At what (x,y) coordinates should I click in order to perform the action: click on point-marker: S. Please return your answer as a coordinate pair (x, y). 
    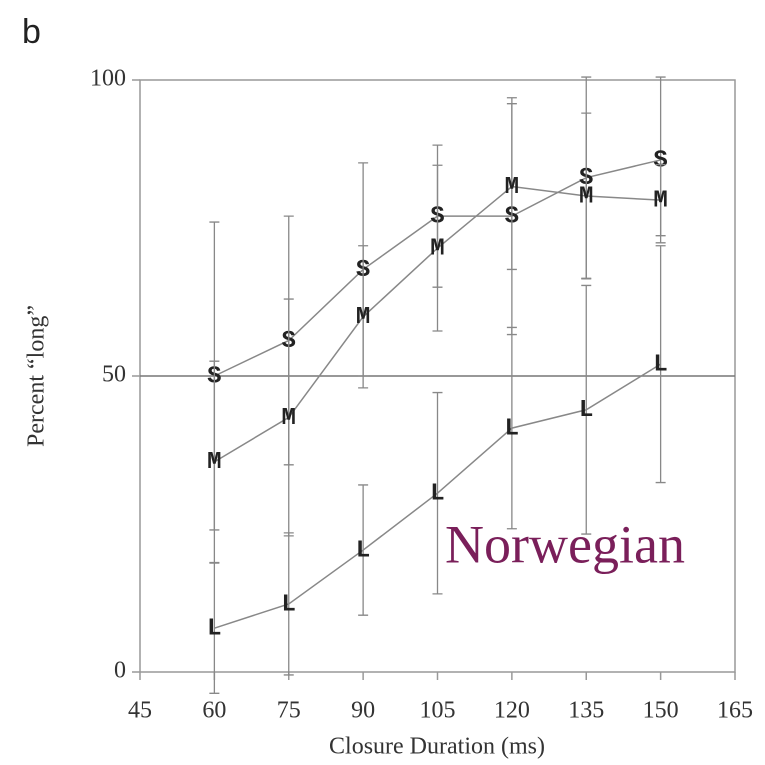
    Looking at the image, I should click on (660, 160).